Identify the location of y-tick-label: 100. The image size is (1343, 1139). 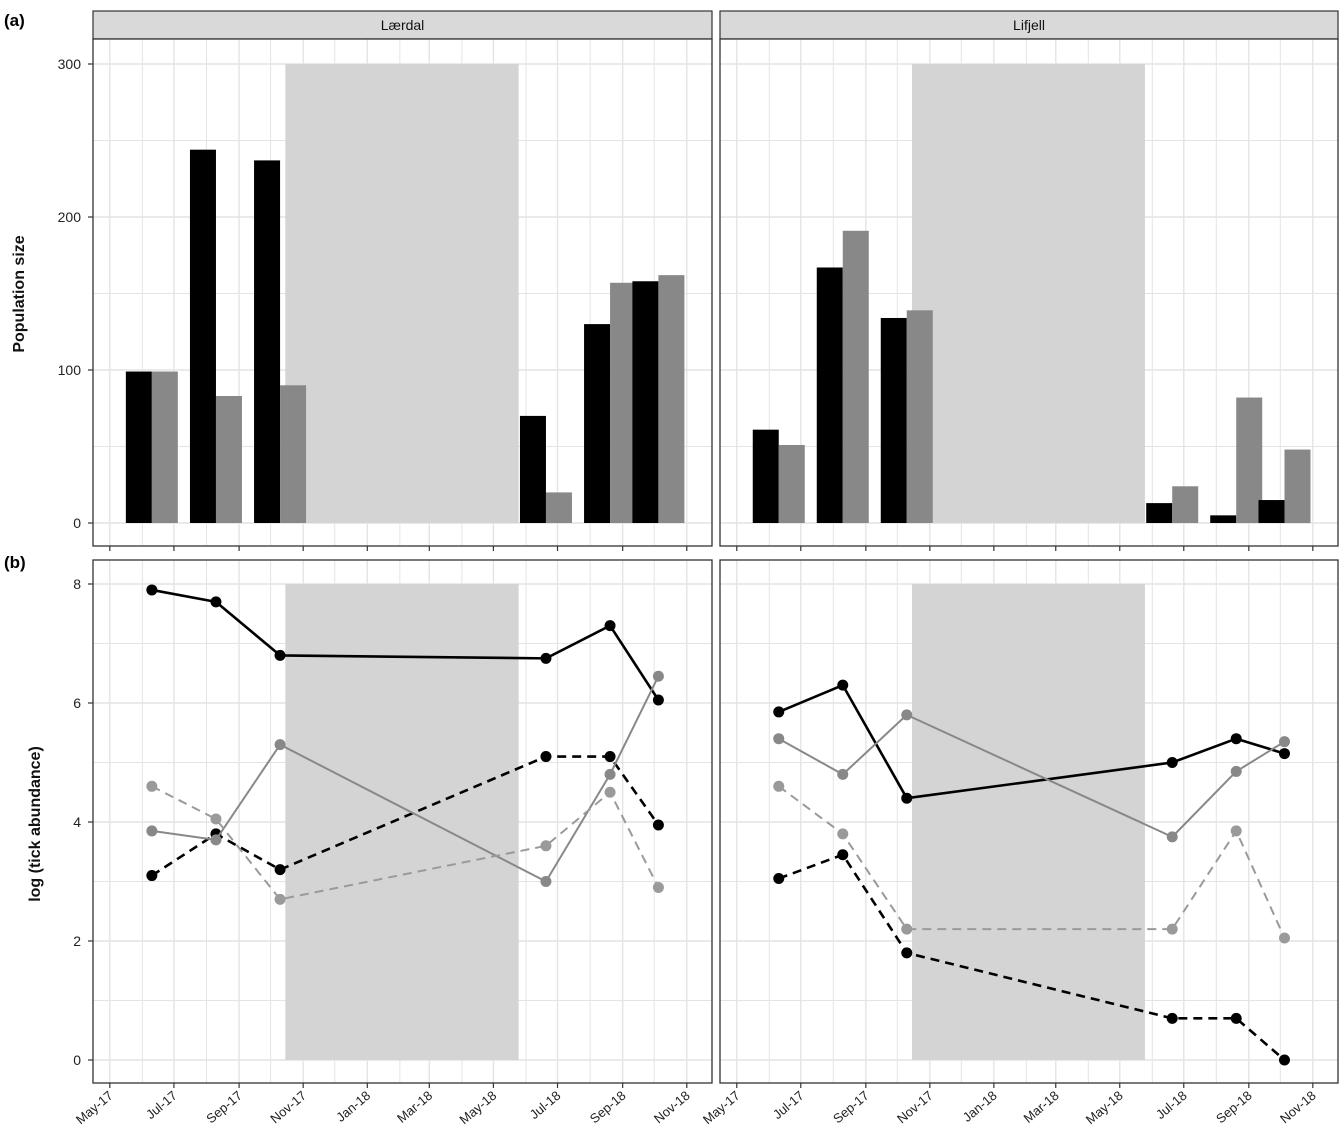
(70, 370).